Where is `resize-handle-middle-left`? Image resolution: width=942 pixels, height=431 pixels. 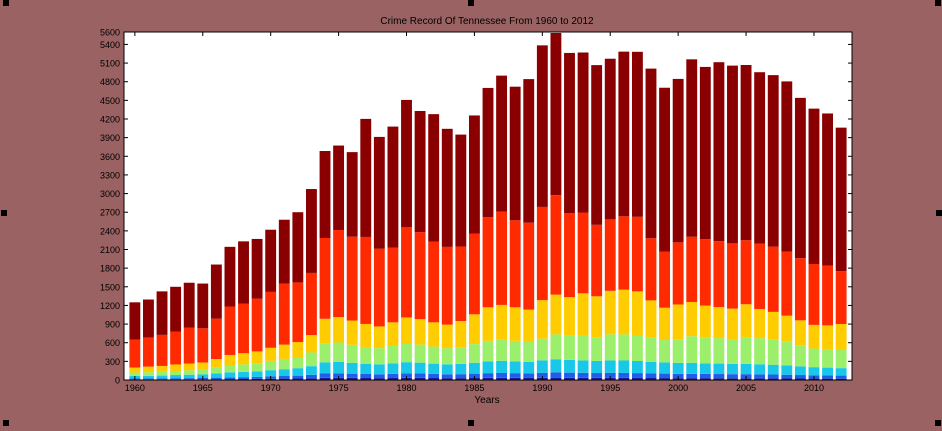
resize-handle-middle-left is located at coordinates (4, 213).